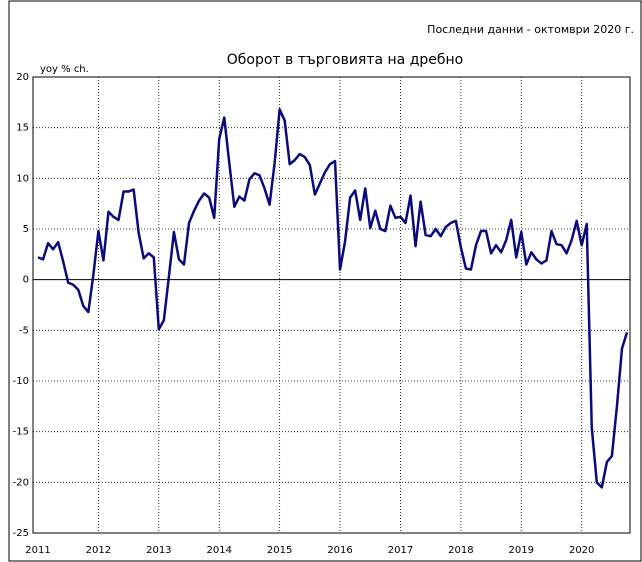 This screenshot has height=562, width=642. What do you see at coordinates (219, 550) in the screenshot?
I see `x-tick-label: 2014` at bounding box center [219, 550].